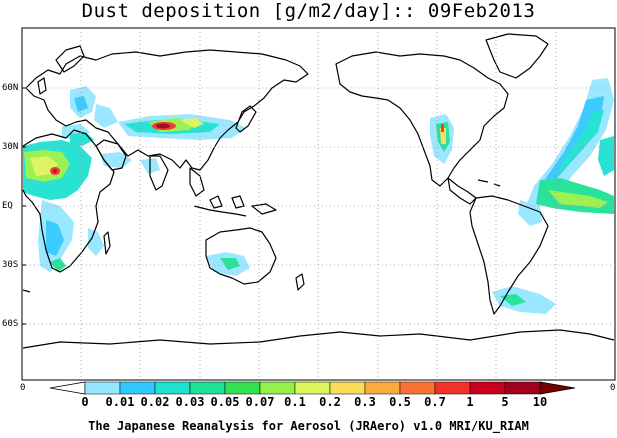  I want to click on eurasia-outline, so click(167, 110).